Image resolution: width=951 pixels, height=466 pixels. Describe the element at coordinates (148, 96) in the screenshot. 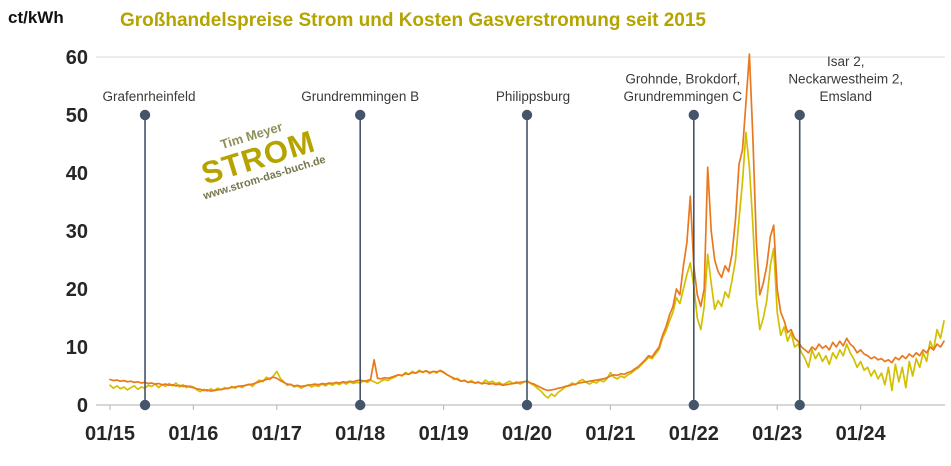

I see `event-label: Grafenrheinfeld` at that location.